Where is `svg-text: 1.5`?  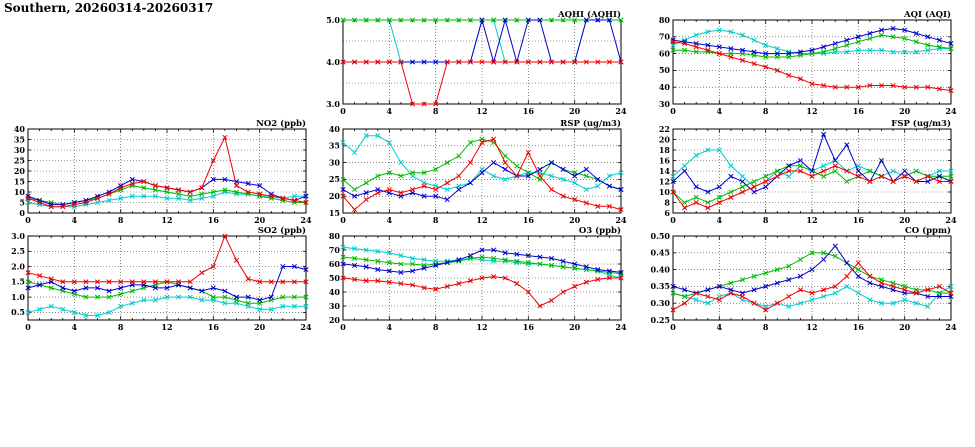 svg-text: 1.5 is located at coordinates (18, 282).